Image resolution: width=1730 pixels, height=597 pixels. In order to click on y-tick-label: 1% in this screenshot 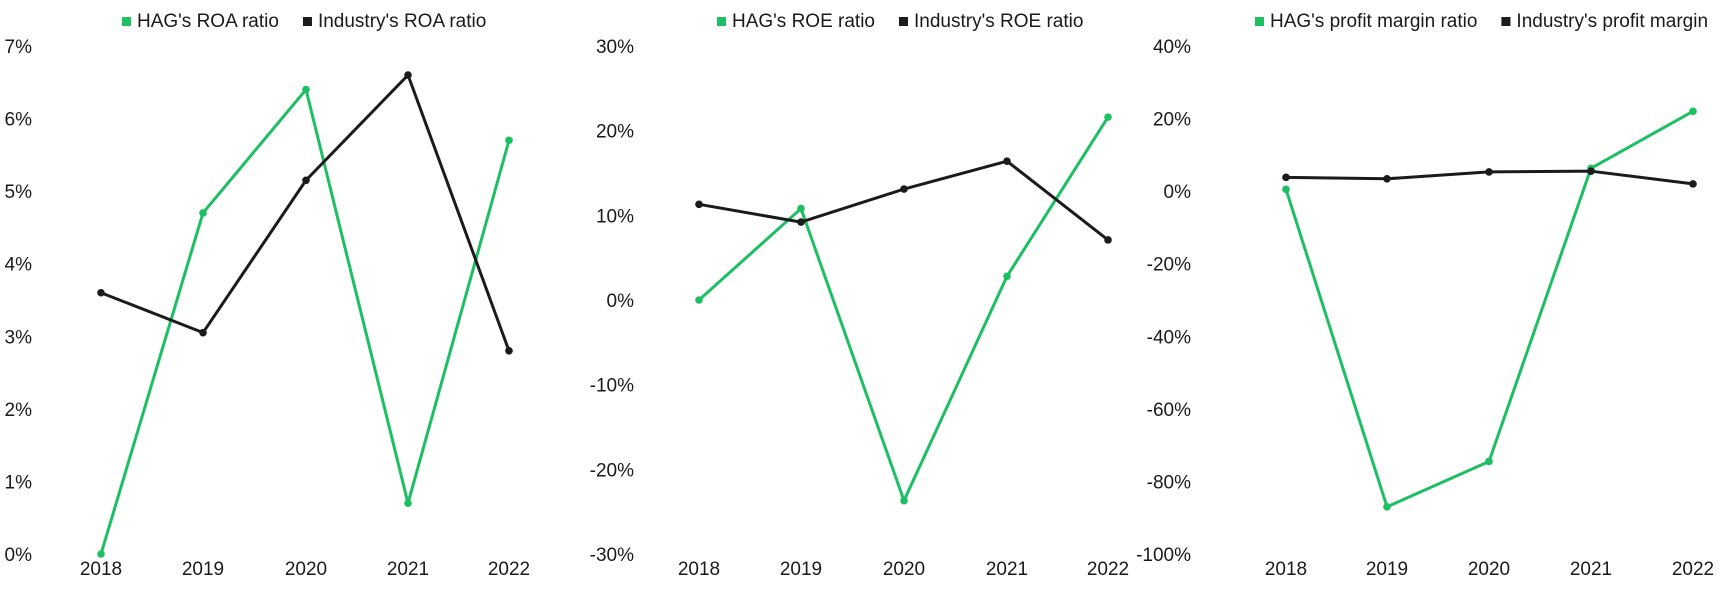, I will do `click(19, 482)`.